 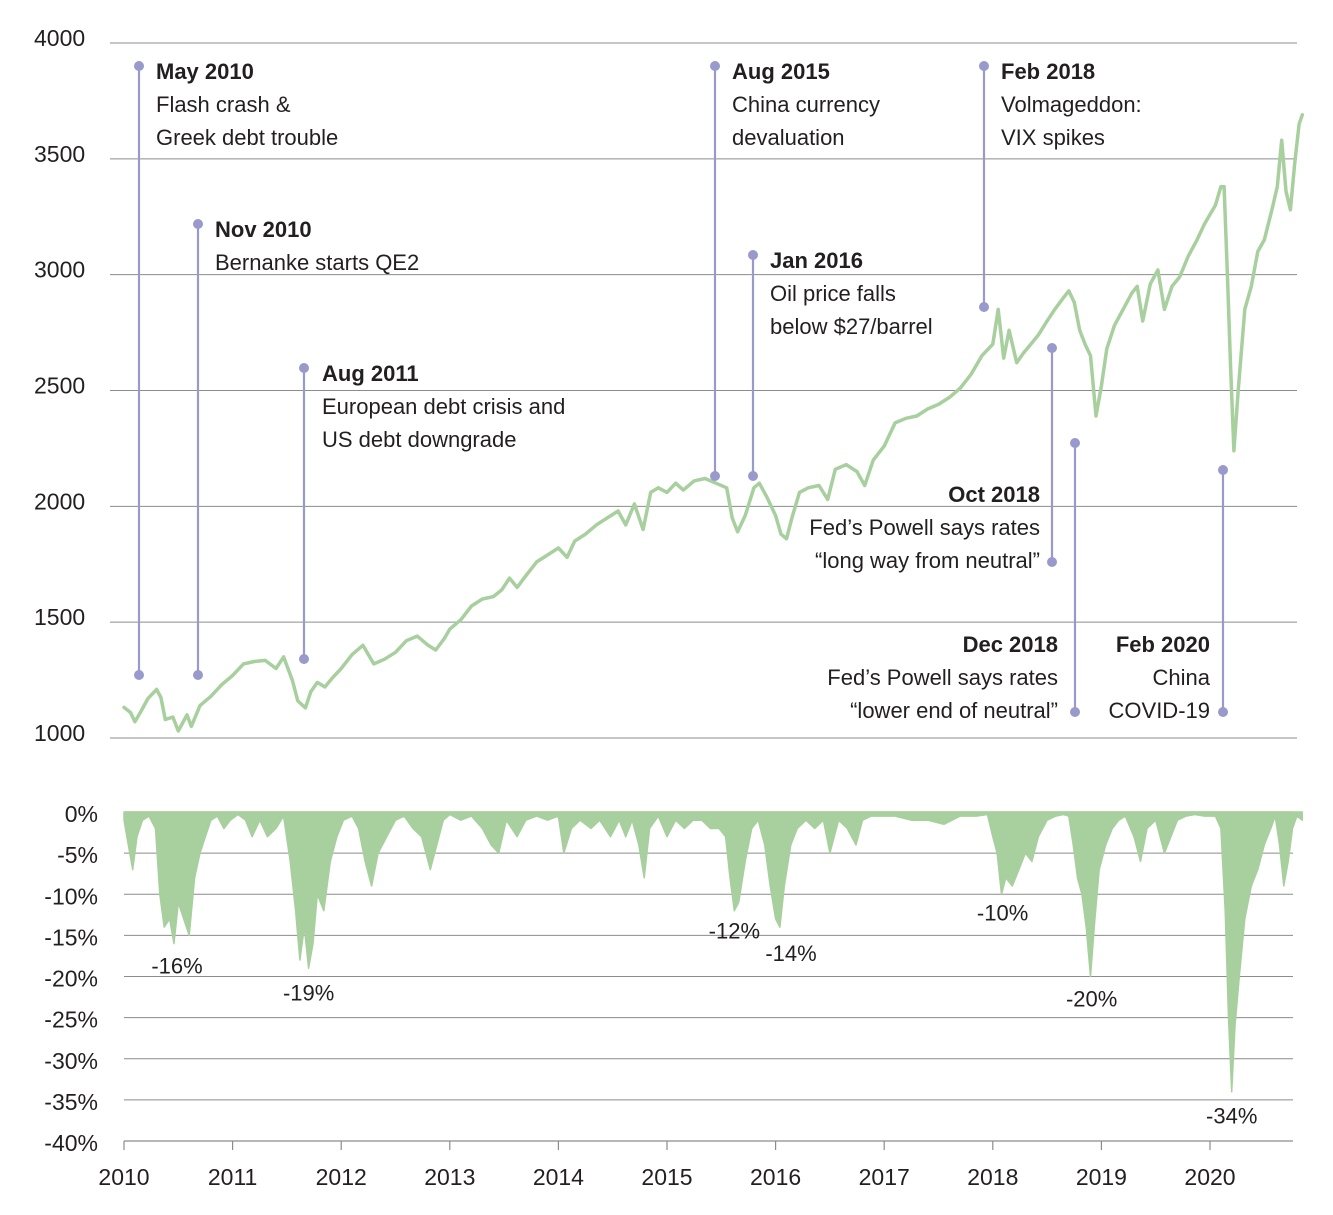 I want to click on annotation-date: Jan 2016, so click(x=816, y=260).